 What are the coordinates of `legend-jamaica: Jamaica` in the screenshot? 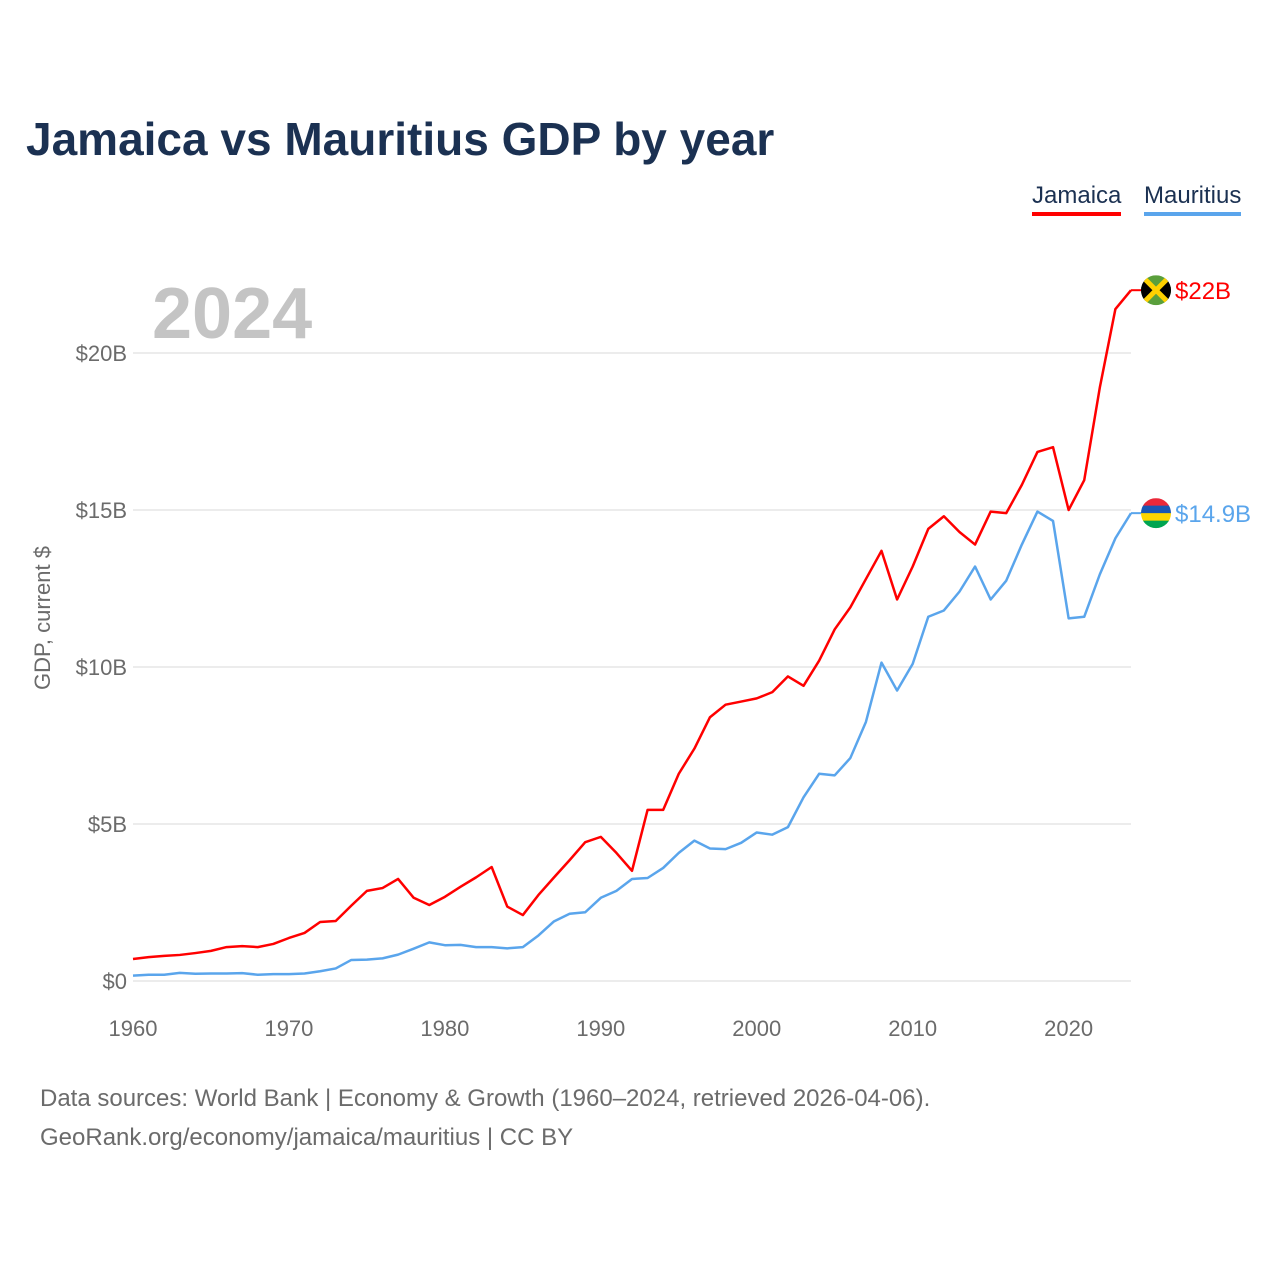 It's located at (1077, 199).